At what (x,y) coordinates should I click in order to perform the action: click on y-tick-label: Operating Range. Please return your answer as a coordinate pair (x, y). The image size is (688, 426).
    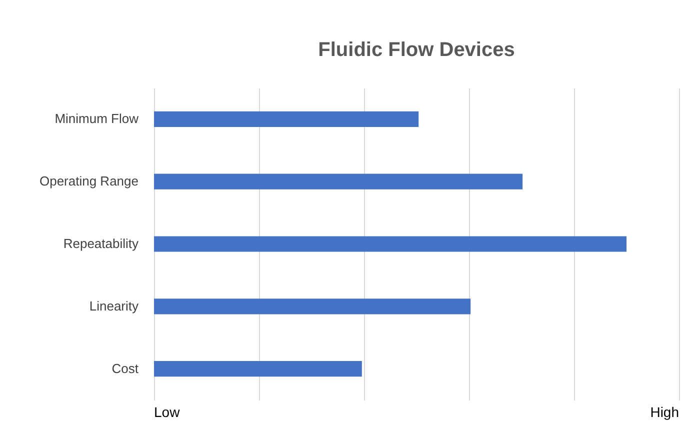
    Looking at the image, I should click on (88, 181).